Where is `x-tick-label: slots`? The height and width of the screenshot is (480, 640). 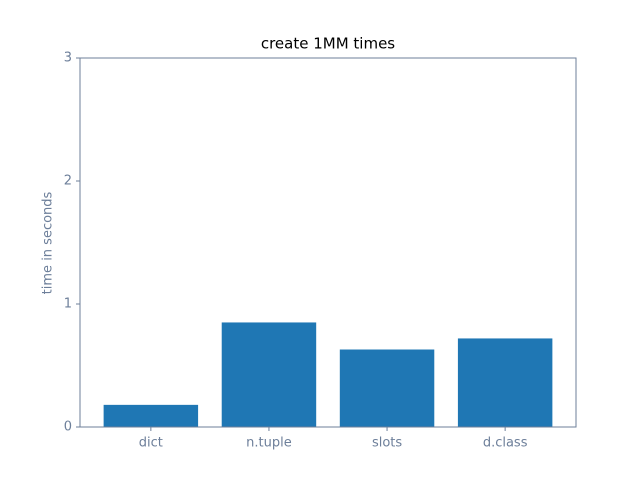 x-tick-label: slots is located at coordinates (387, 443).